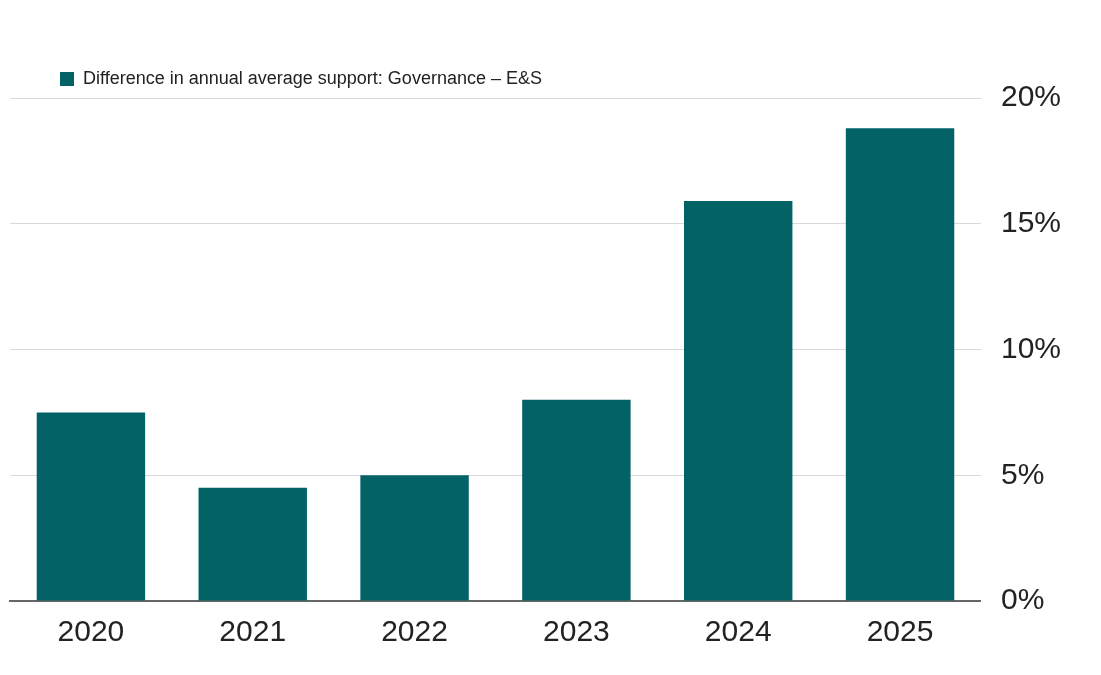  I want to click on y-tick-label: 5%, so click(1022, 473).